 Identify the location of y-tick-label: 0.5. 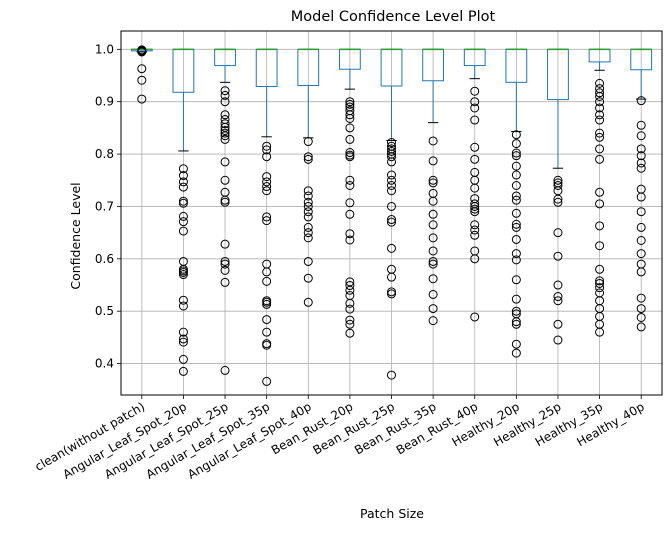
(104, 311).